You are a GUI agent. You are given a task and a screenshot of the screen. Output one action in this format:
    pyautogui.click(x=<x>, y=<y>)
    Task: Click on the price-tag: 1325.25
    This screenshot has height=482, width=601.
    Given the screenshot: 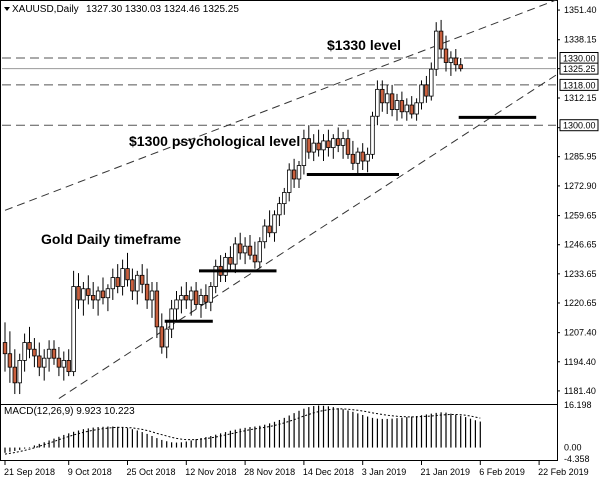 What is the action you would take?
    pyautogui.click(x=579, y=68)
    